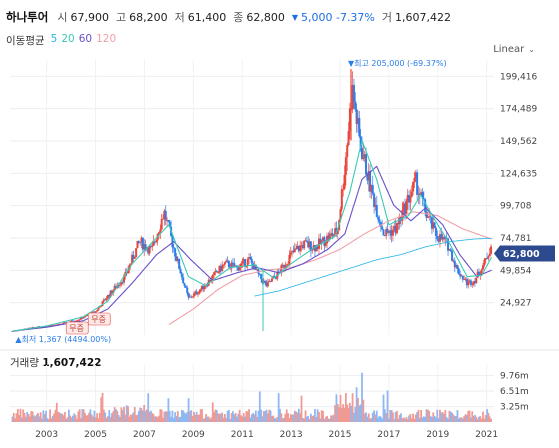  What do you see at coordinates (518, 142) in the screenshot?
I see `price-tick-label: 149,562` at bounding box center [518, 142].